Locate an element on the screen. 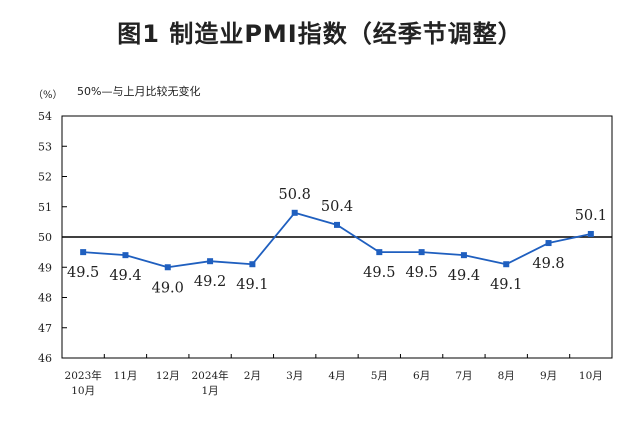 The image size is (640, 429). x-tick-label: 5月 is located at coordinates (379, 376).